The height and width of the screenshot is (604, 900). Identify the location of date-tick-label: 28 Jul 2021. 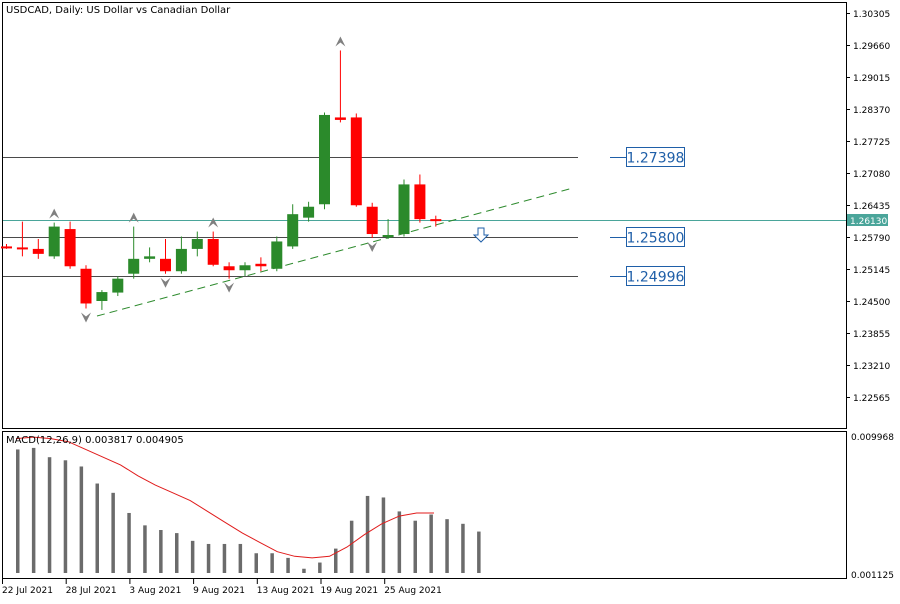
(91, 591).